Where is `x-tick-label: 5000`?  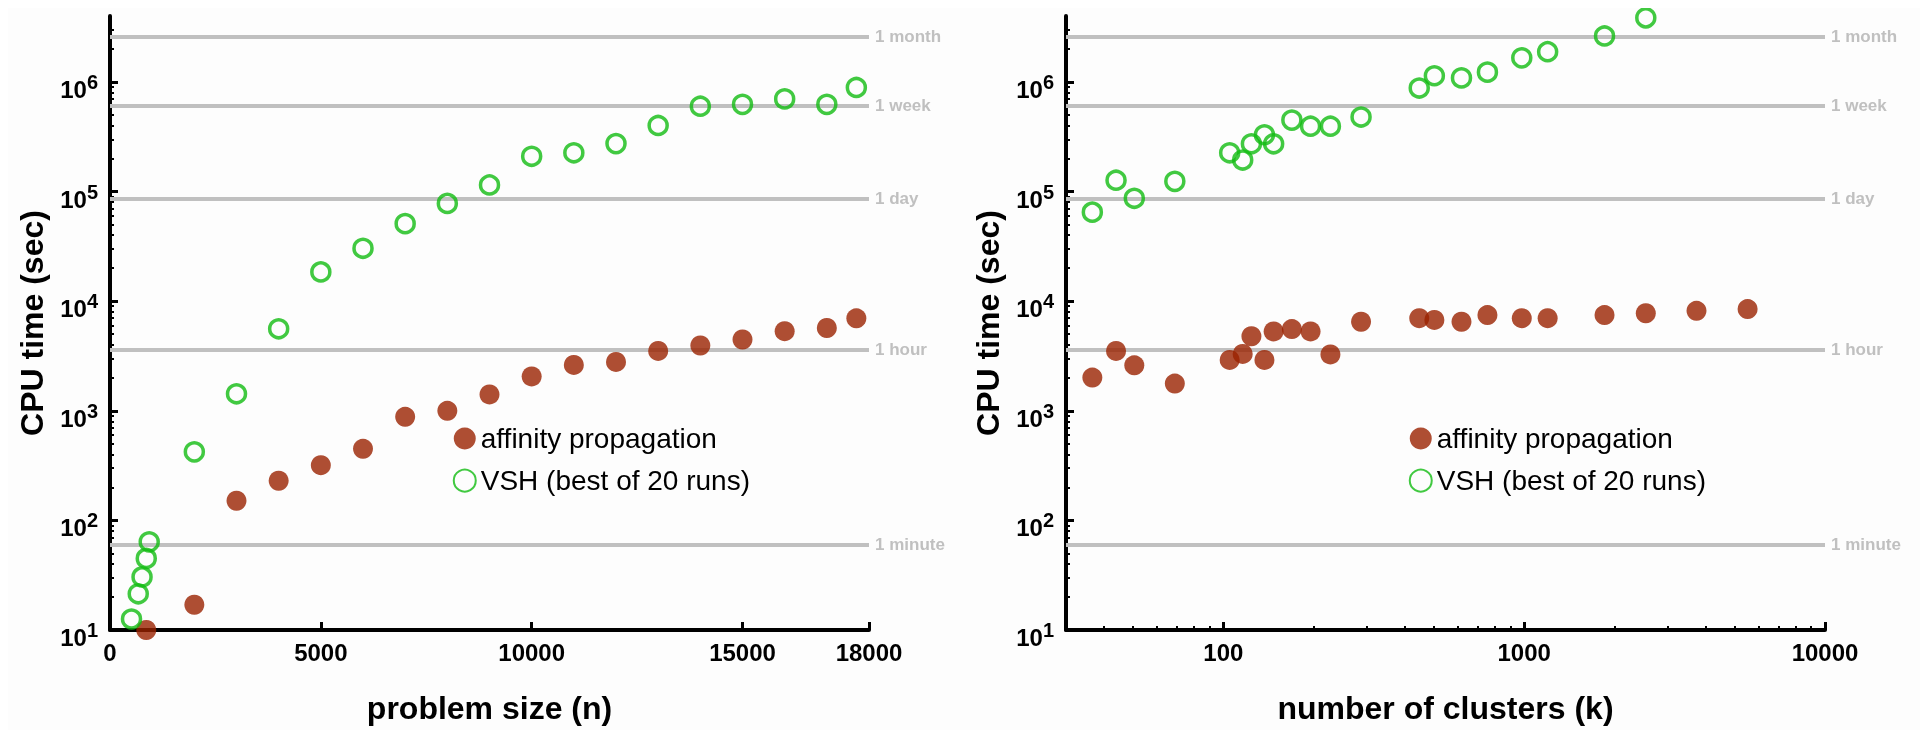
x-tick-label: 5000 is located at coordinates (321, 652).